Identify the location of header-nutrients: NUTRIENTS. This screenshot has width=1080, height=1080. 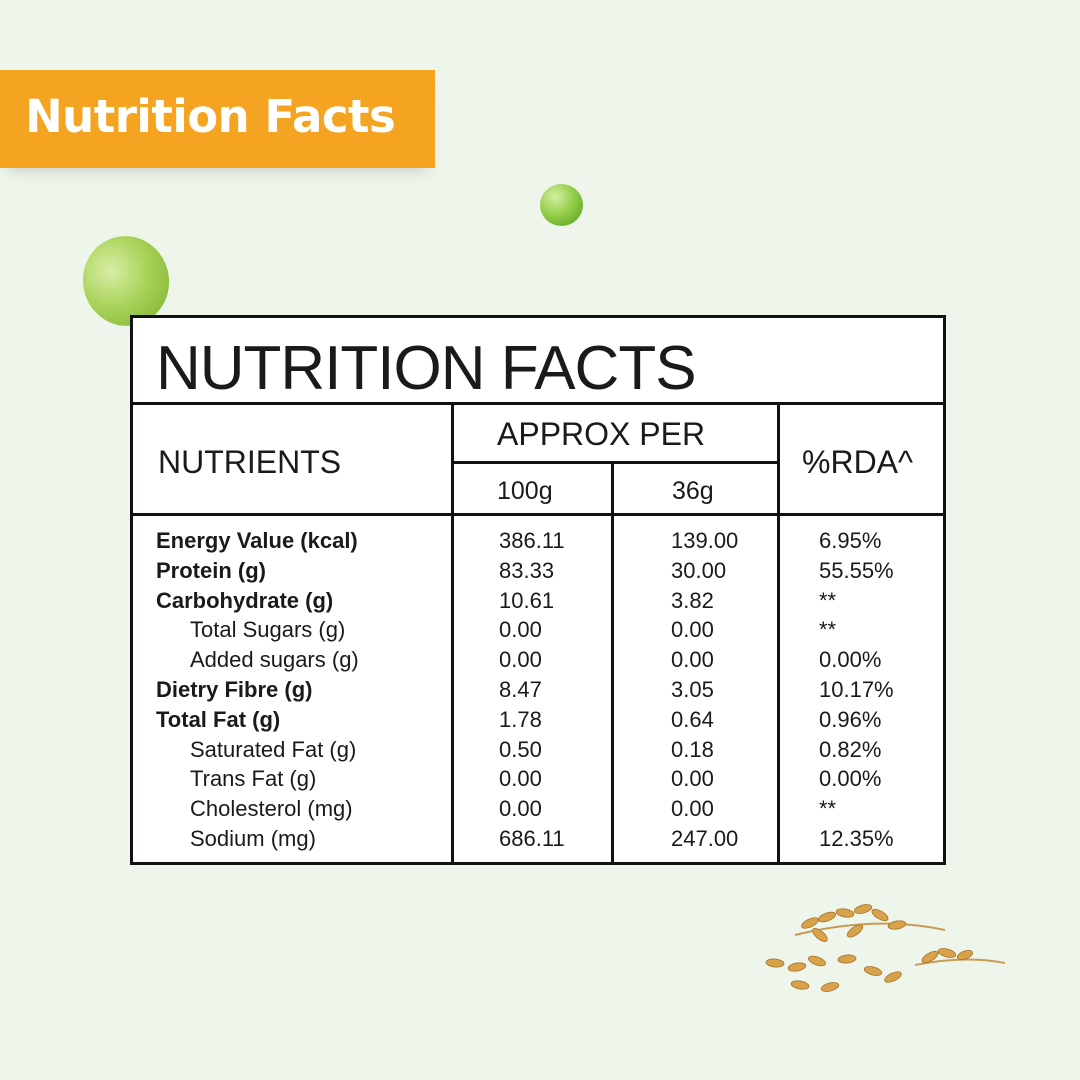
(250, 462).